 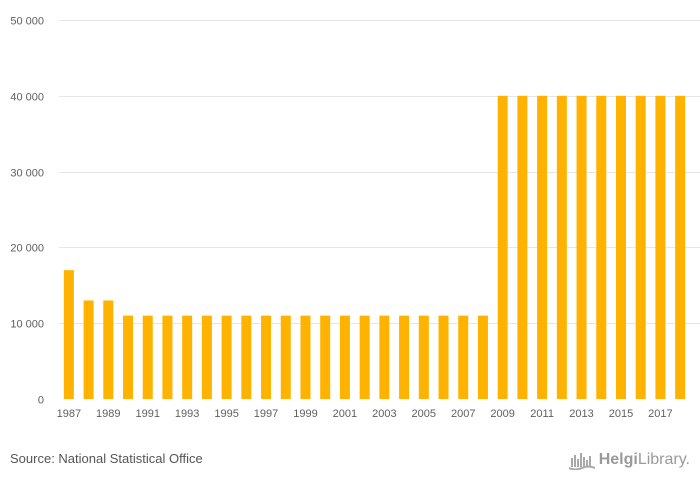 What do you see at coordinates (27, 325) in the screenshot?
I see `y-tick-label: 10 000` at bounding box center [27, 325].